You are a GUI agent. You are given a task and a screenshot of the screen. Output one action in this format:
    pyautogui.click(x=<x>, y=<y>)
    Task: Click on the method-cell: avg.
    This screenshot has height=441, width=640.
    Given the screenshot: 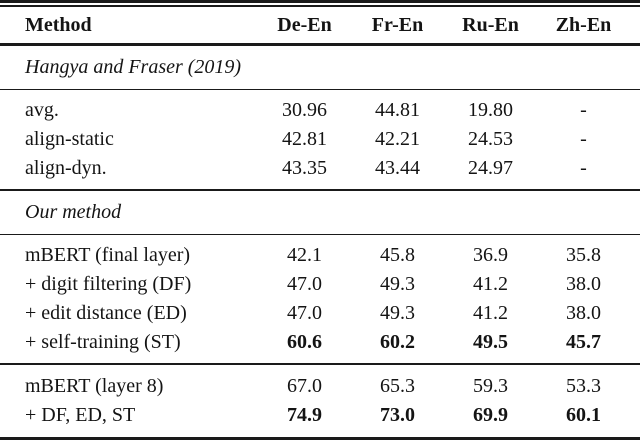 What is the action you would take?
    pyautogui.click(x=42, y=110)
    